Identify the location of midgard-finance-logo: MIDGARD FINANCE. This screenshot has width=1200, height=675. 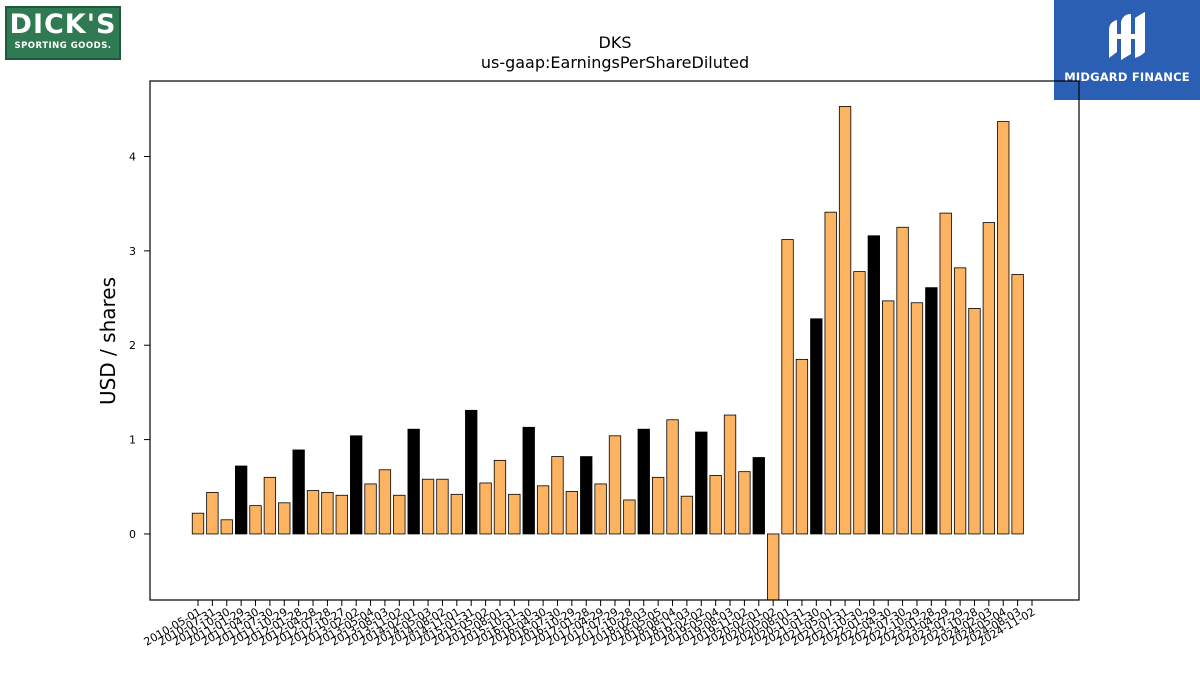
(1127, 50).